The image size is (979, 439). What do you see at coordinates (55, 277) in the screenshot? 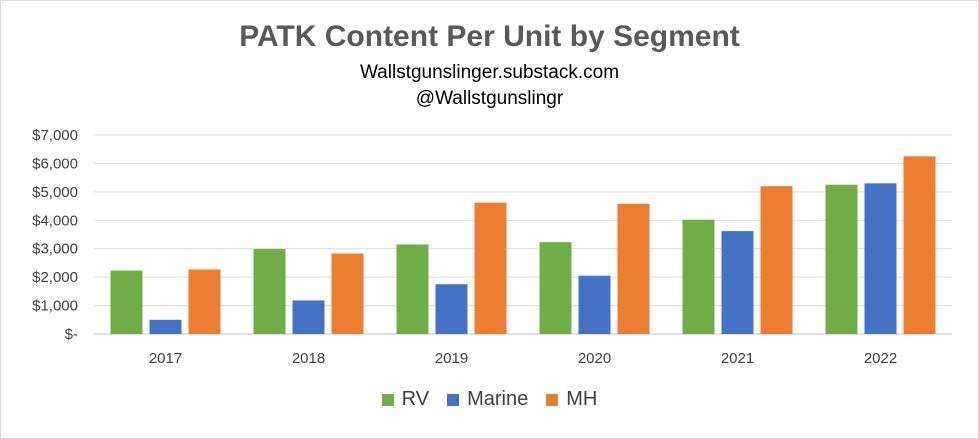
I see `y-tick-label: $2,000` at bounding box center [55, 277].